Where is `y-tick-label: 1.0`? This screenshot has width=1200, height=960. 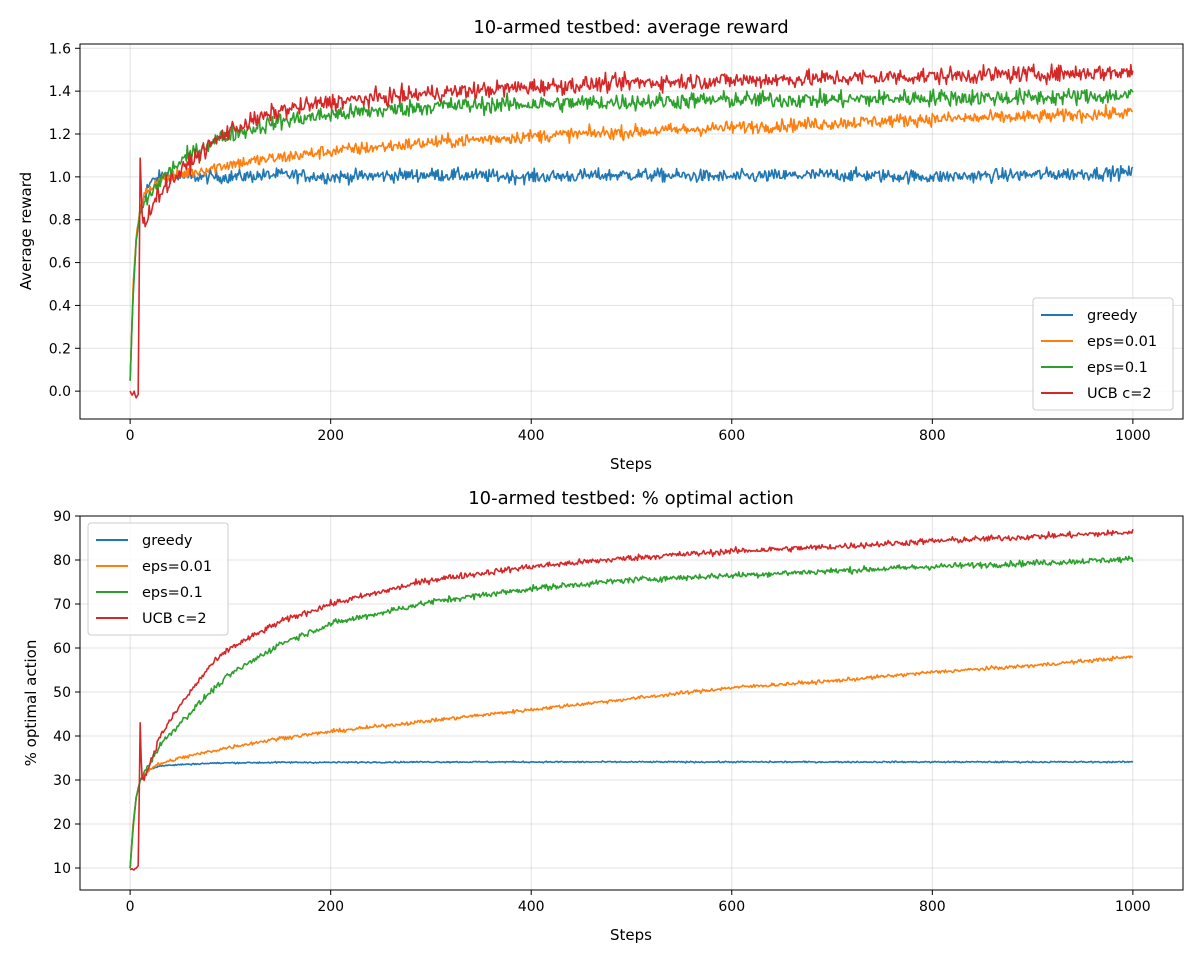 y-tick-label: 1.0 is located at coordinates (60, 178).